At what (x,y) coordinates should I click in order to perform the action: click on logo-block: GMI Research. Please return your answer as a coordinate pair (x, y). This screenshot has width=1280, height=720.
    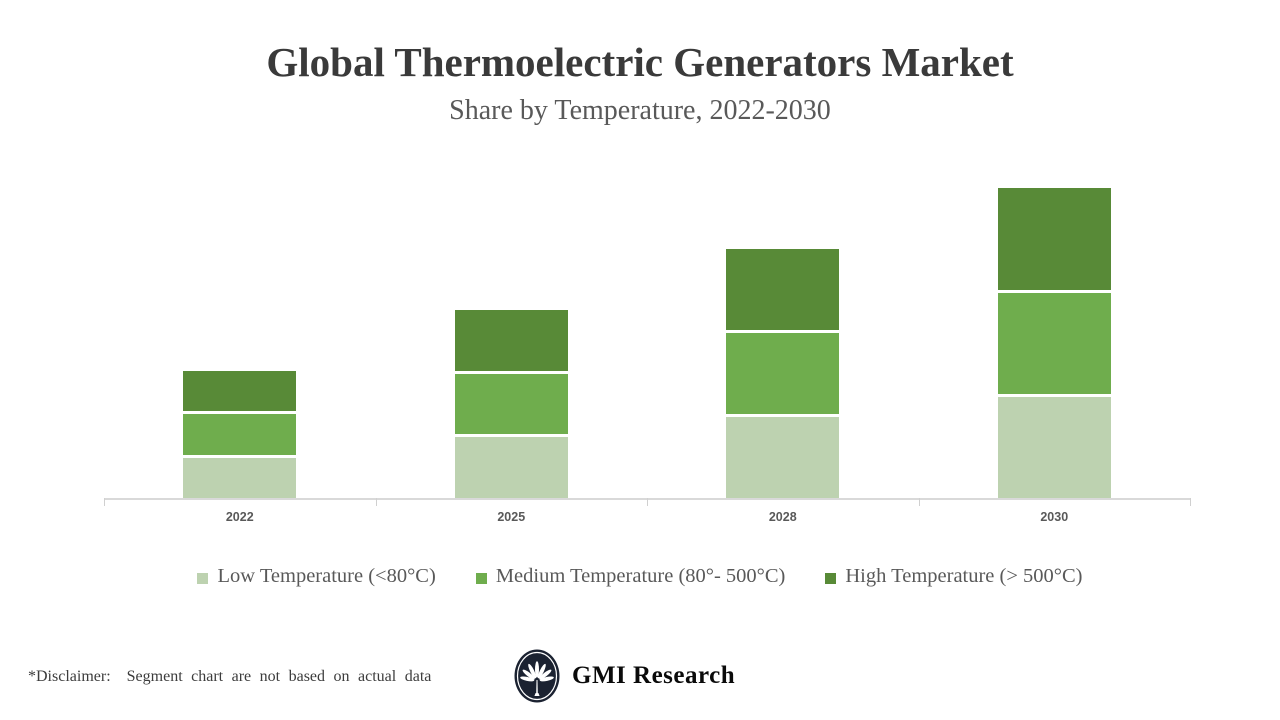
    Looking at the image, I should click on (624, 676).